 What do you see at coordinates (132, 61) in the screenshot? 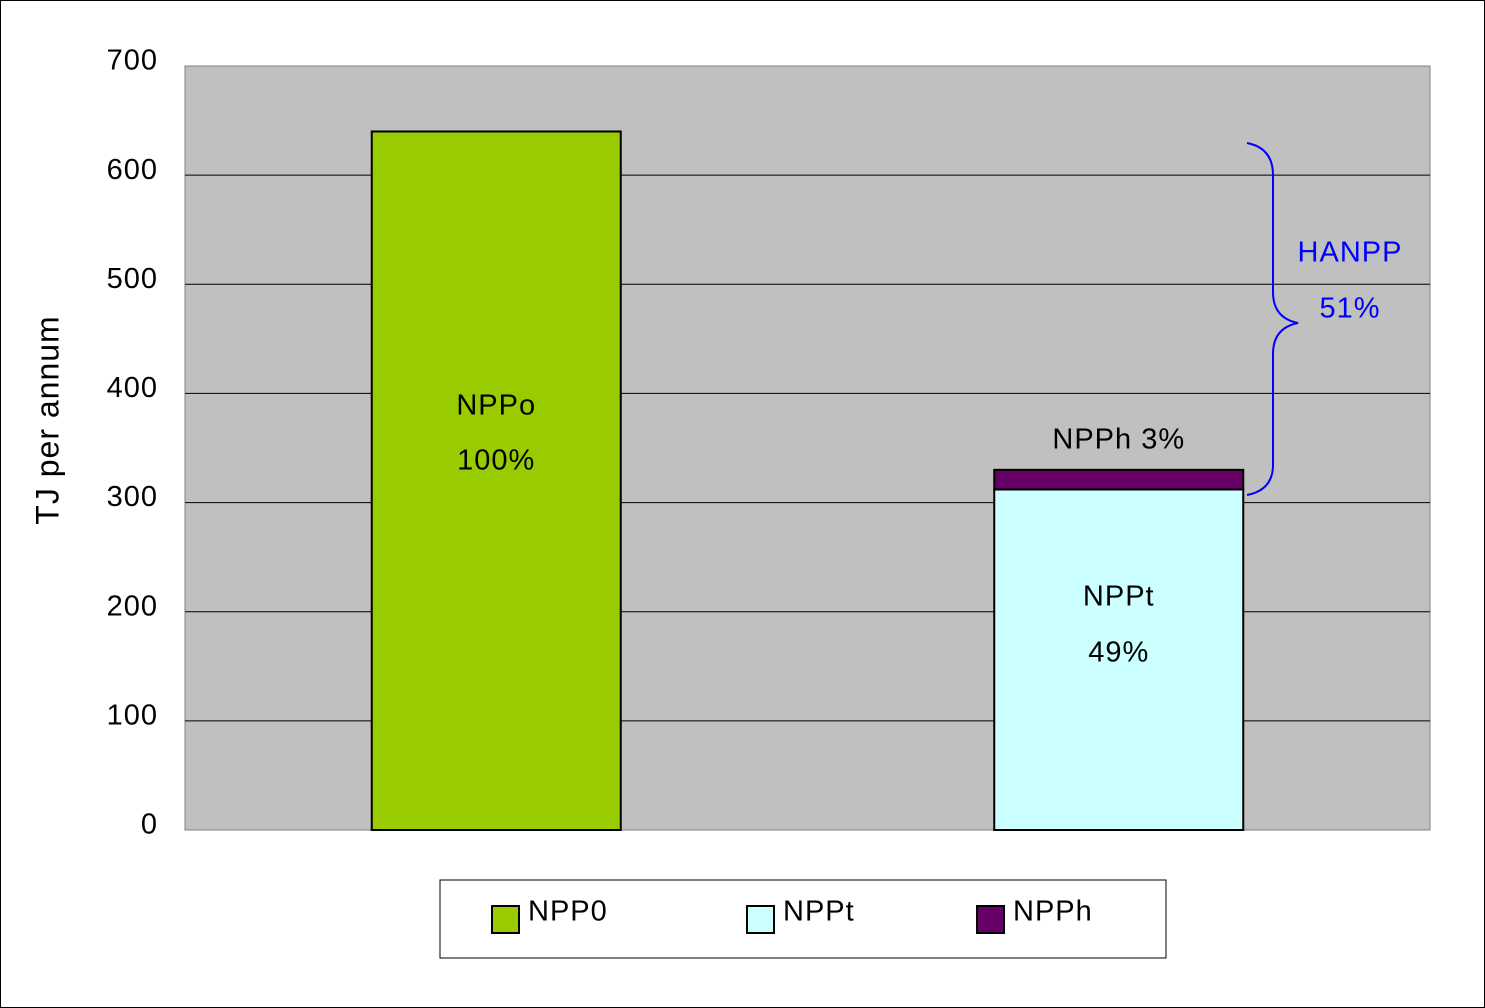
I see `y-tick-label: 700` at bounding box center [132, 61].